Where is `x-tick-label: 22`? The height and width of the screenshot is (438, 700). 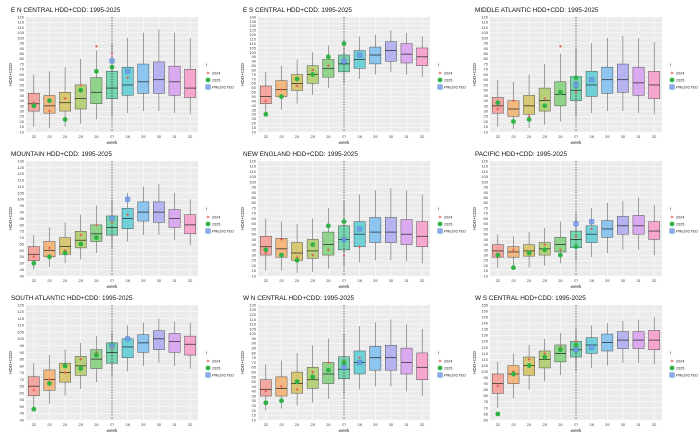
x-tick-label: 22 is located at coordinates (34, 136).